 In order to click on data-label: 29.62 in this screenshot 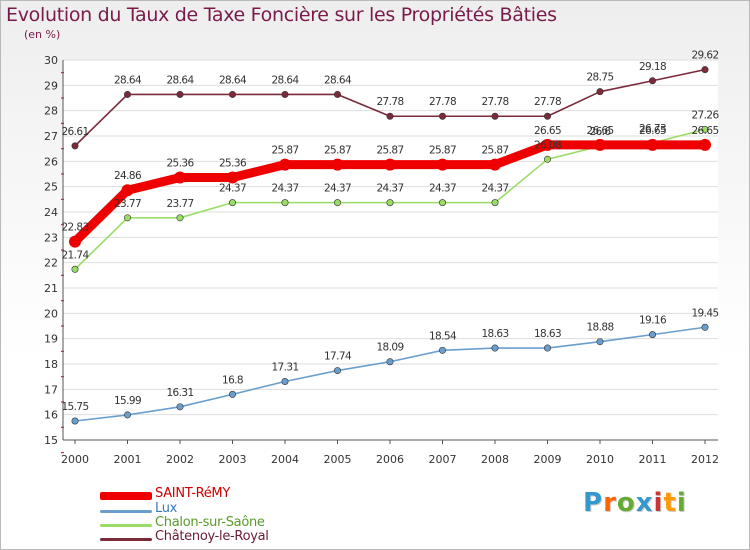, I will do `click(704, 56)`.